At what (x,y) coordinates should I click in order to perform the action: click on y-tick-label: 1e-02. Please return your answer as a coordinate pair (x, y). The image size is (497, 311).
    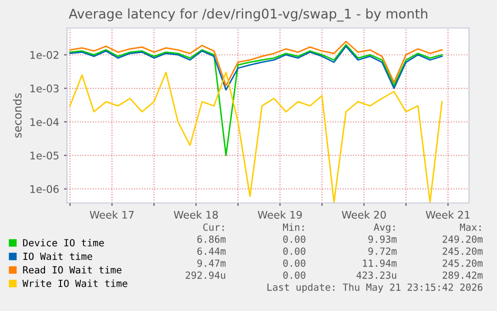
    Looking at the image, I should click on (44, 55).